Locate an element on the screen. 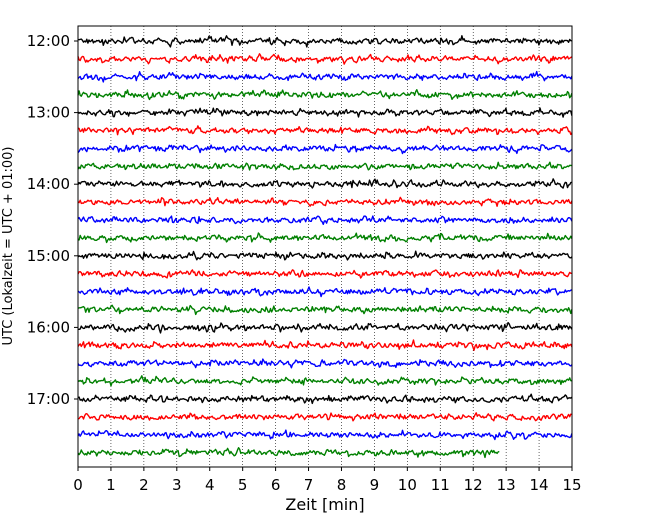  x-tick-label: 1 is located at coordinates (111, 485).